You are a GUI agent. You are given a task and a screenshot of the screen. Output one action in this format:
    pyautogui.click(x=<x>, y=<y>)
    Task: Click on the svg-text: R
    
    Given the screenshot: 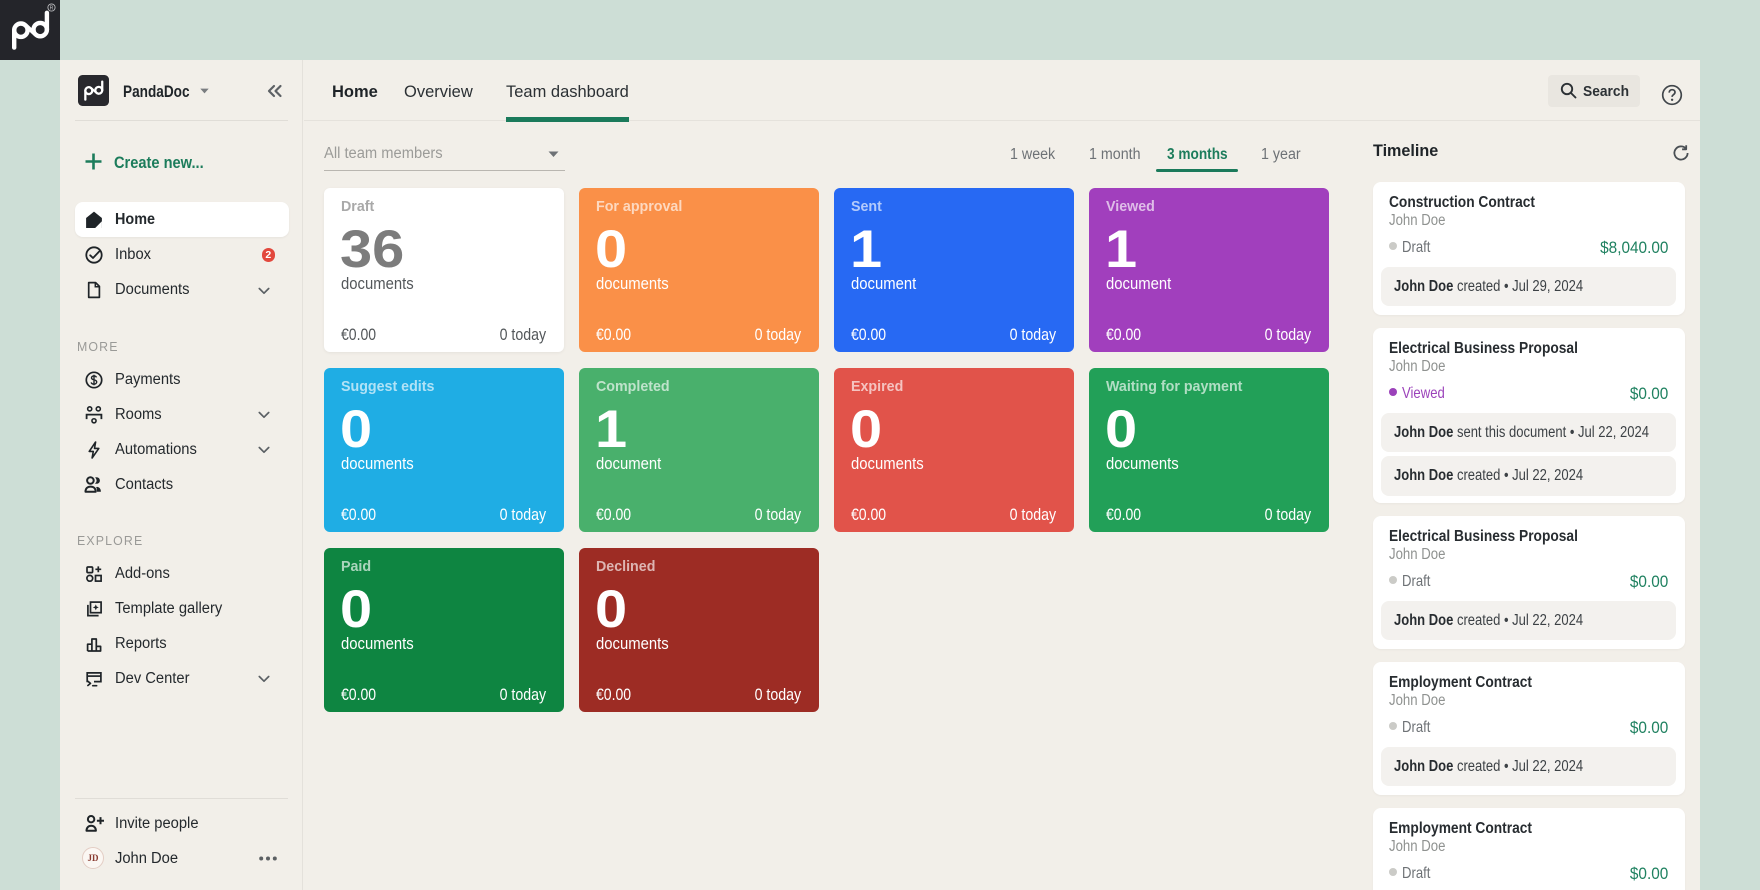 What is the action you would take?
    pyautogui.click(x=52, y=8)
    